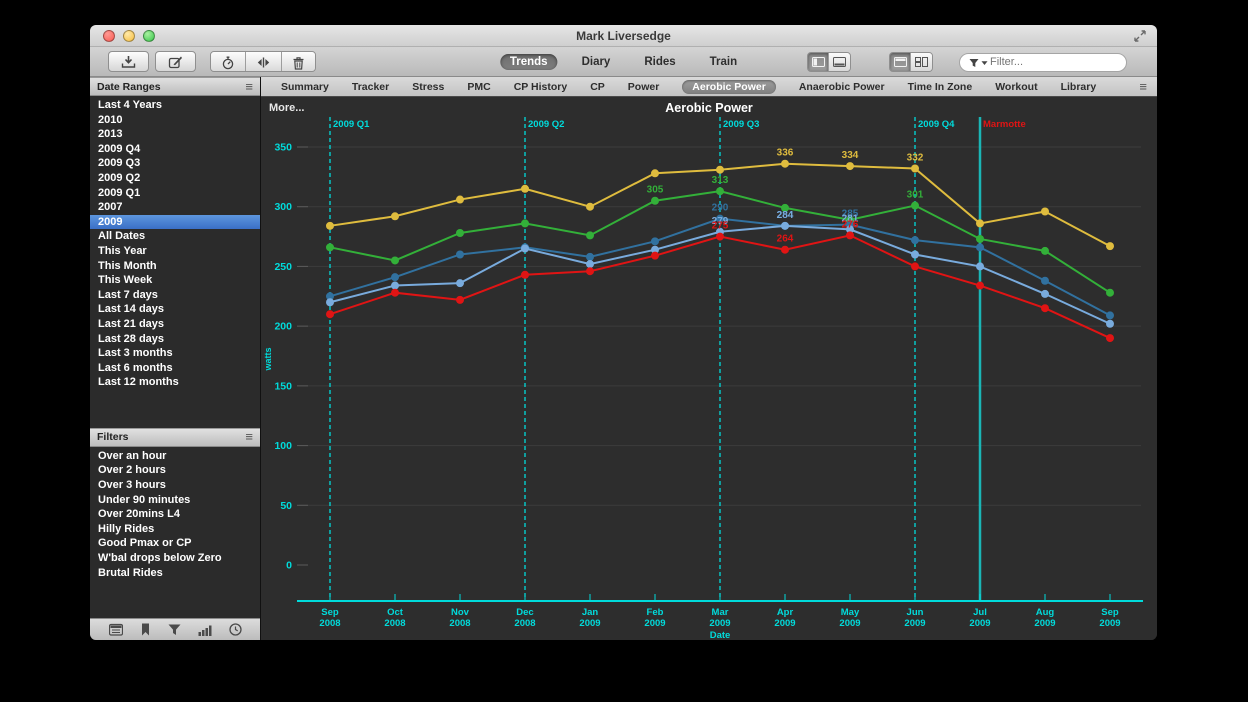  I want to click on filter-box, so click(1043, 62).